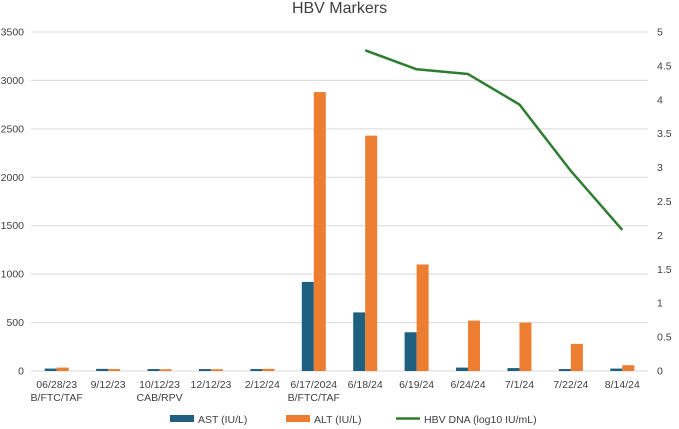 Image resolution: width=679 pixels, height=429 pixels. Describe the element at coordinates (13, 178) in the screenshot. I see `left-tick-label: 2000` at that location.